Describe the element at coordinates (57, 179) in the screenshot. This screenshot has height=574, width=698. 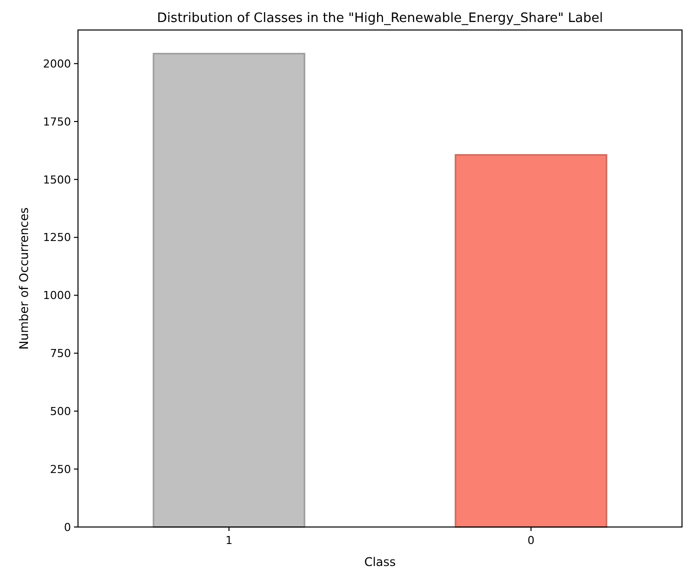
I see `y-tick-label: 1500` at that location.